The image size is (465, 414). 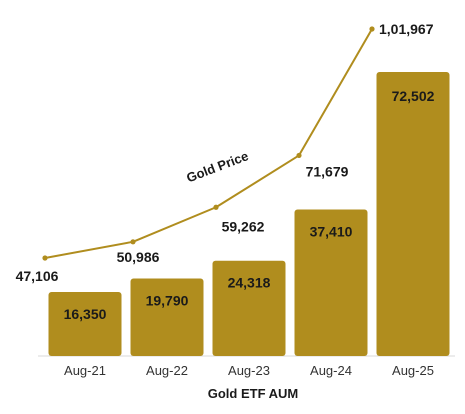 I want to click on x-axis-title: Gold ETF AUM, so click(x=253, y=393).